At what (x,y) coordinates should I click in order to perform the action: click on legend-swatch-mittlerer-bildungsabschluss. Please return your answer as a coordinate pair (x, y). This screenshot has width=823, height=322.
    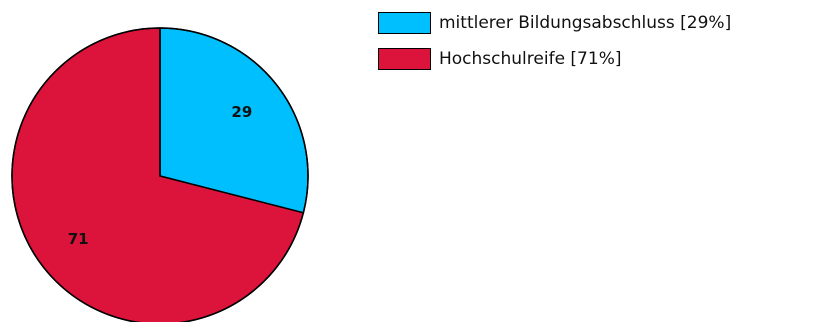
    Looking at the image, I should click on (404, 23).